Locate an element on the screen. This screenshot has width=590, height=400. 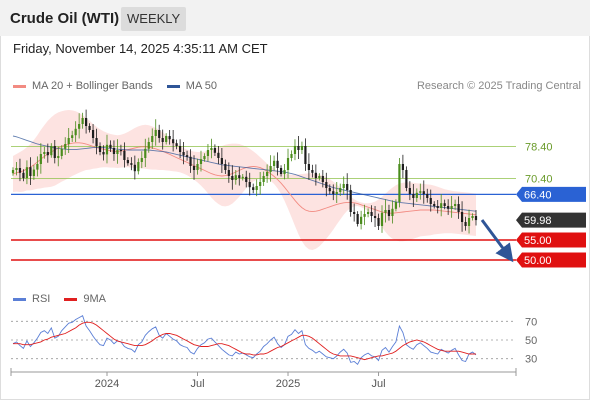
rsi-tick-label: 70 is located at coordinates (531, 322).